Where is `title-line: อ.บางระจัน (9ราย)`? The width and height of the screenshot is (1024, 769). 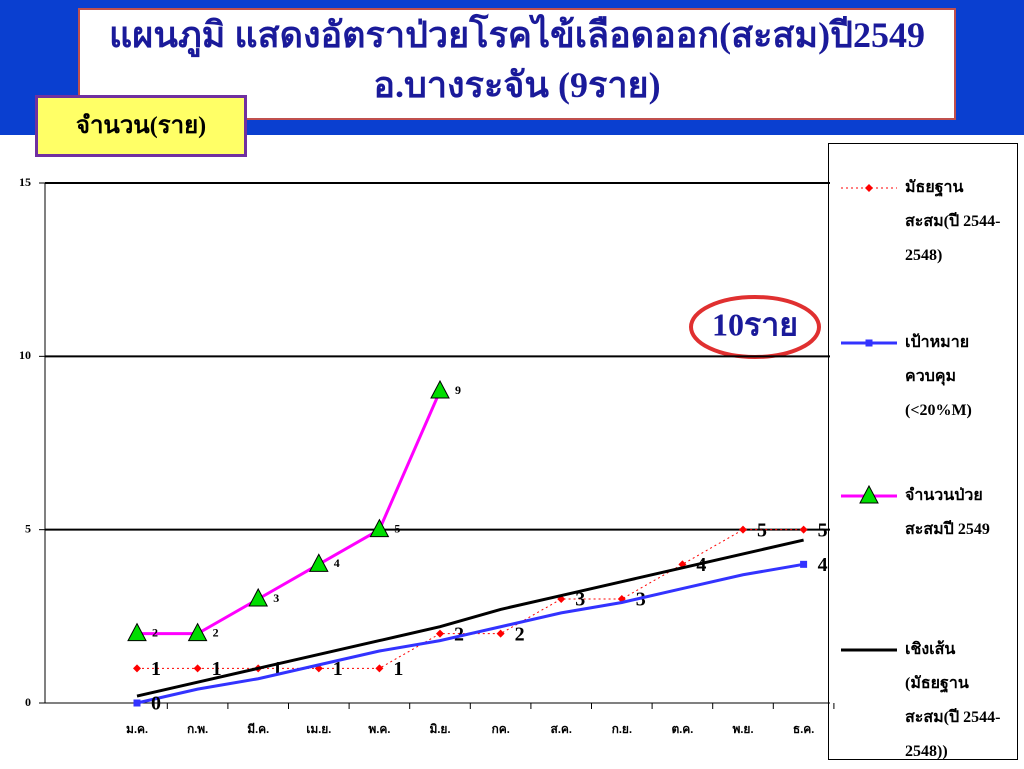
title-line: อ.บางระจัน (9ราย) is located at coordinates (517, 85).